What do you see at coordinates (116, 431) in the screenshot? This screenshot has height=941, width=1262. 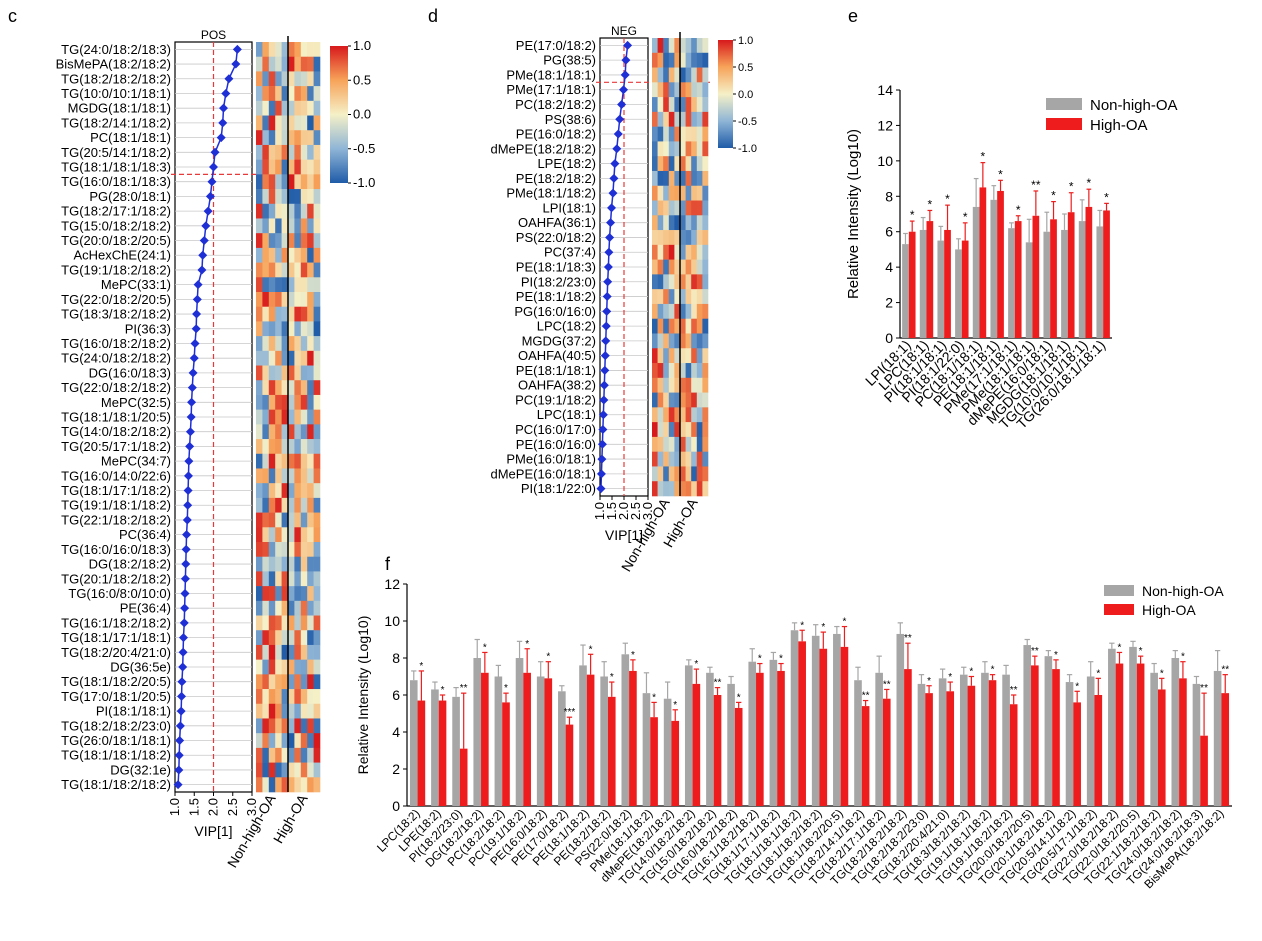 I see `lipid-label: TG(14:0/18:2/18:2)` at bounding box center [116, 431].